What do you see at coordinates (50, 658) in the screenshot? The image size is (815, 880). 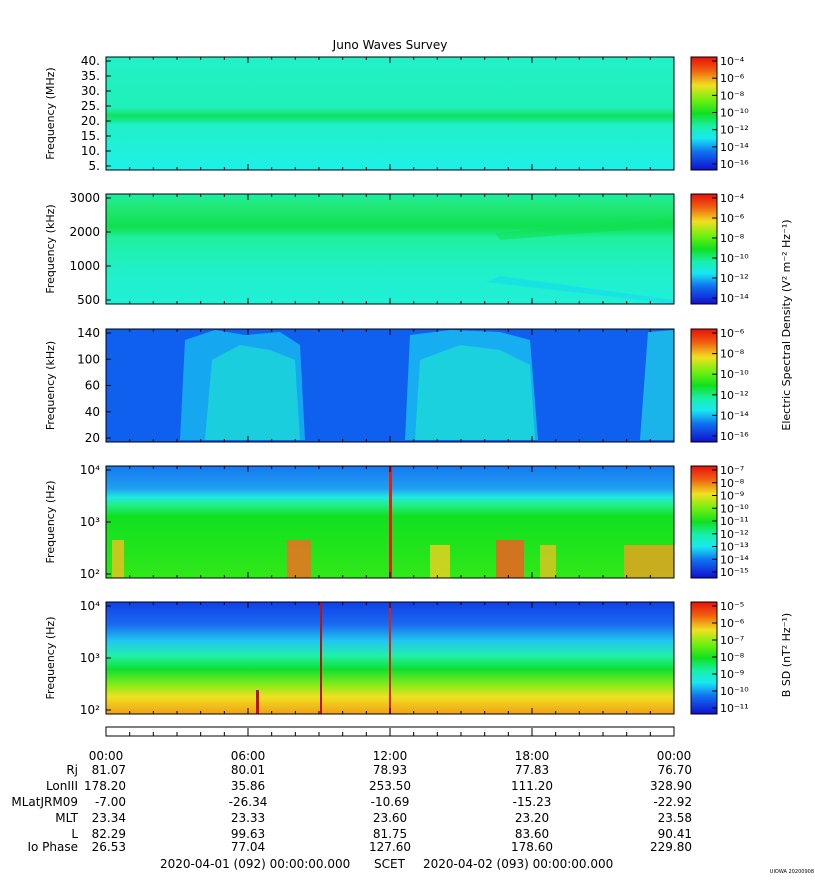 I see `y-axis-label: Frequency (Hz)` at bounding box center [50, 658].